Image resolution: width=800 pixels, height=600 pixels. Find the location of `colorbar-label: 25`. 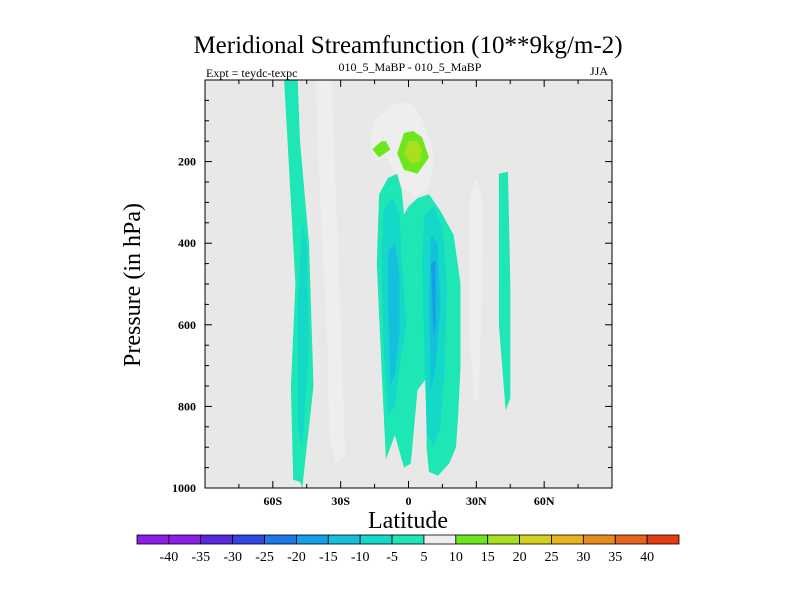

colorbar-label: 25 is located at coordinates (551, 557).